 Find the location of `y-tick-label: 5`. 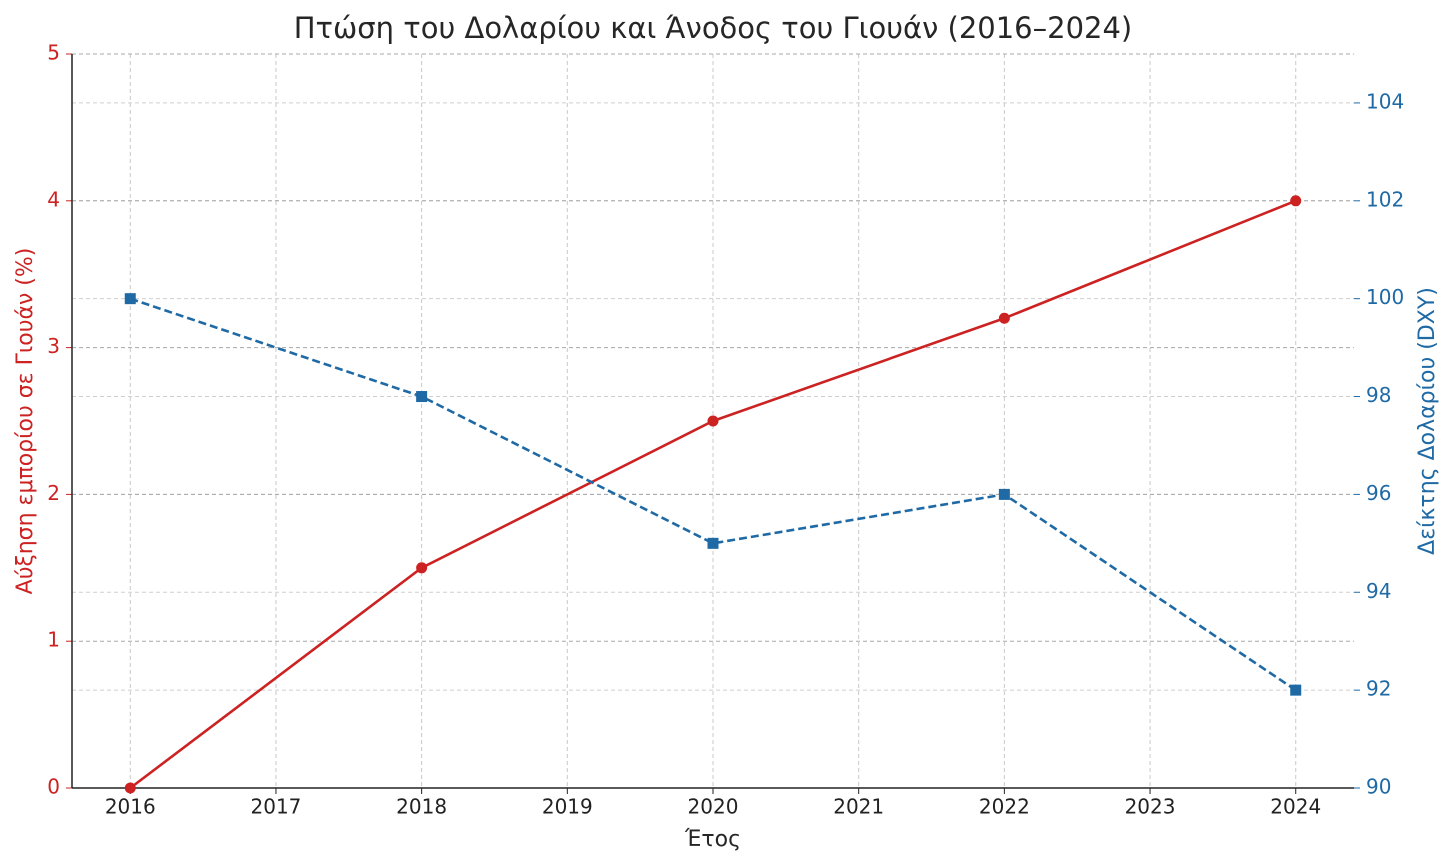

y-tick-label: 5 is located at coordinates (53, 53).